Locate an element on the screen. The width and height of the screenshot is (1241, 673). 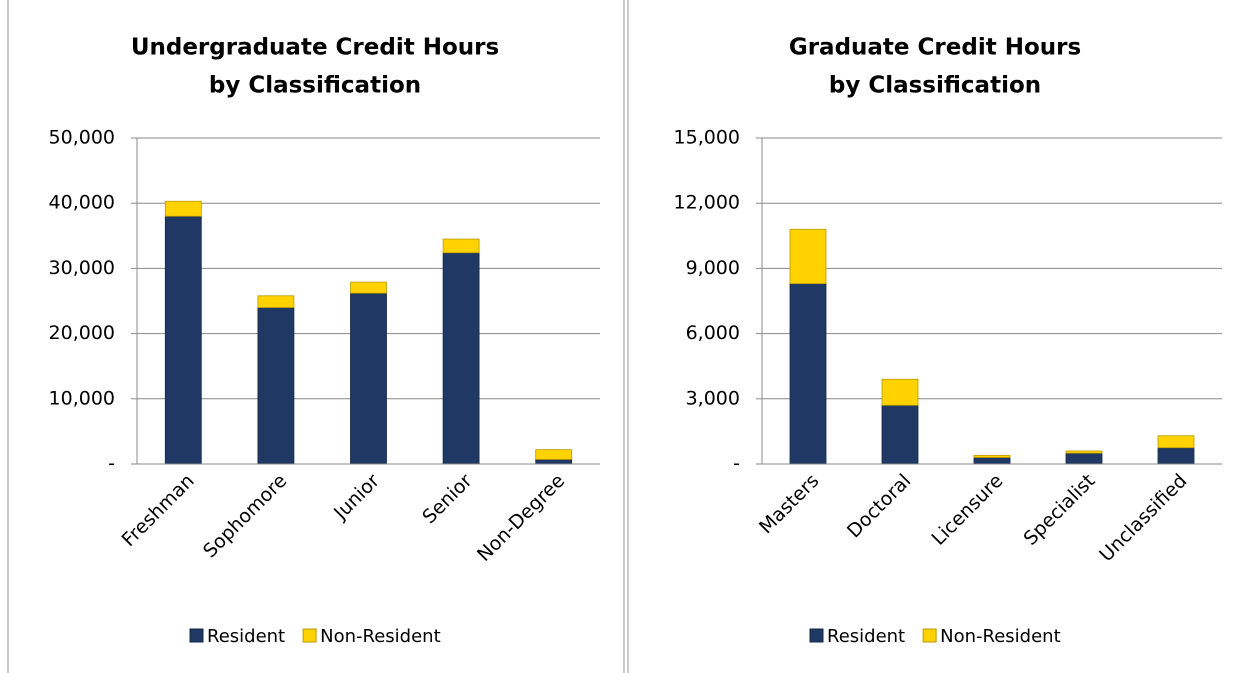
y-tick-label: 40,000 is located at coordinates (82, 203).